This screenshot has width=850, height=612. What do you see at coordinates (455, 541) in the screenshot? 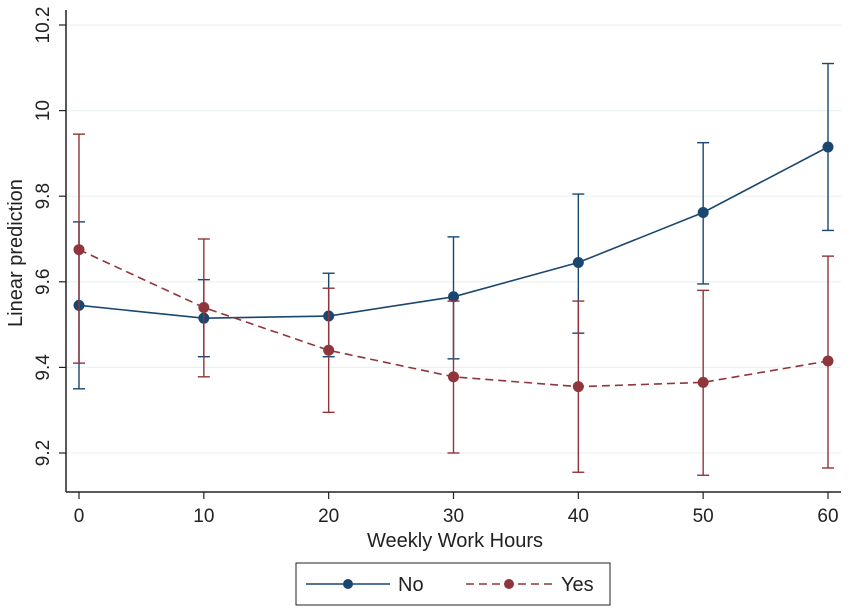
I see `x-axis-title: Weekly Work Hours` at bounding box center [455, 541].